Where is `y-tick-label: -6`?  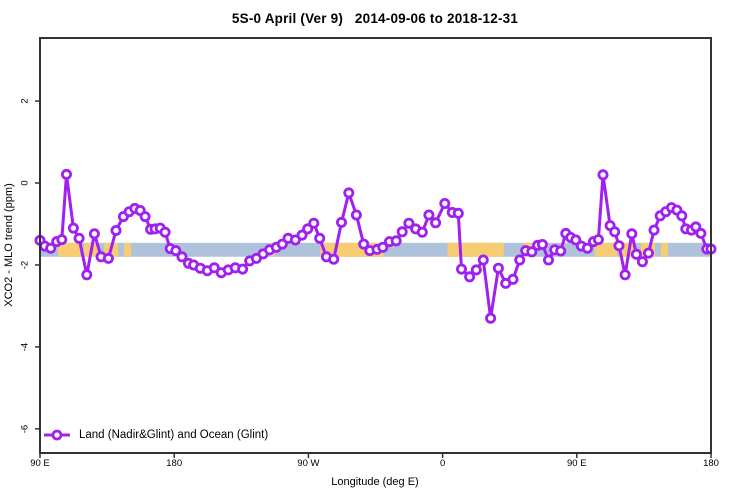
y-tick-label: -6 is located at coordinates (25, 429).